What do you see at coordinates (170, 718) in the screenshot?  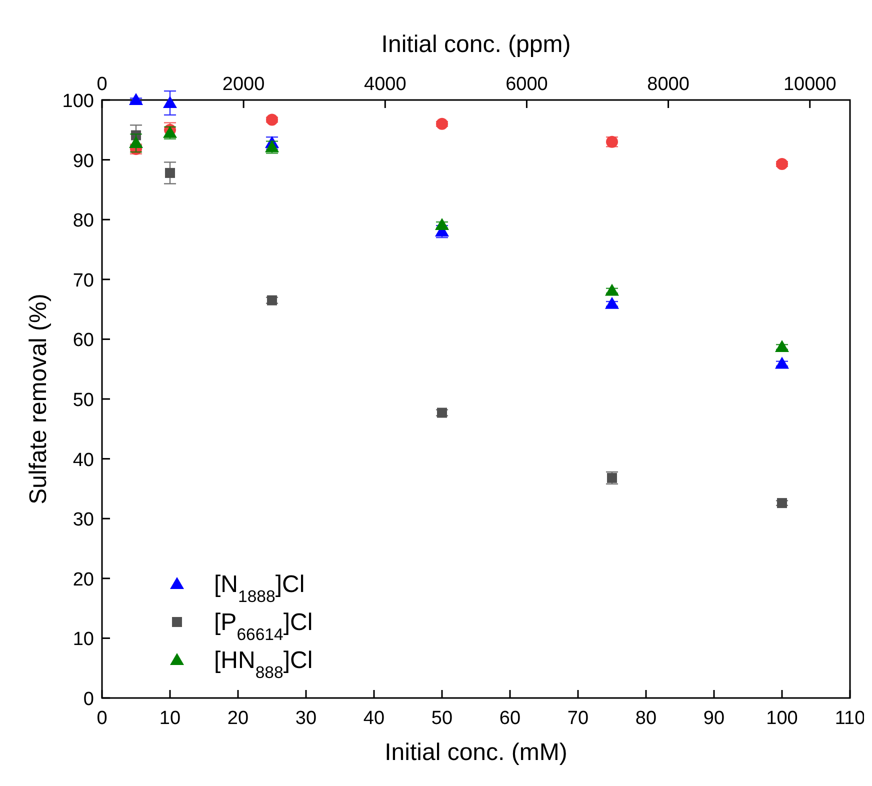 I see `x-tick-label: 10` at bounding box center [170, 718].